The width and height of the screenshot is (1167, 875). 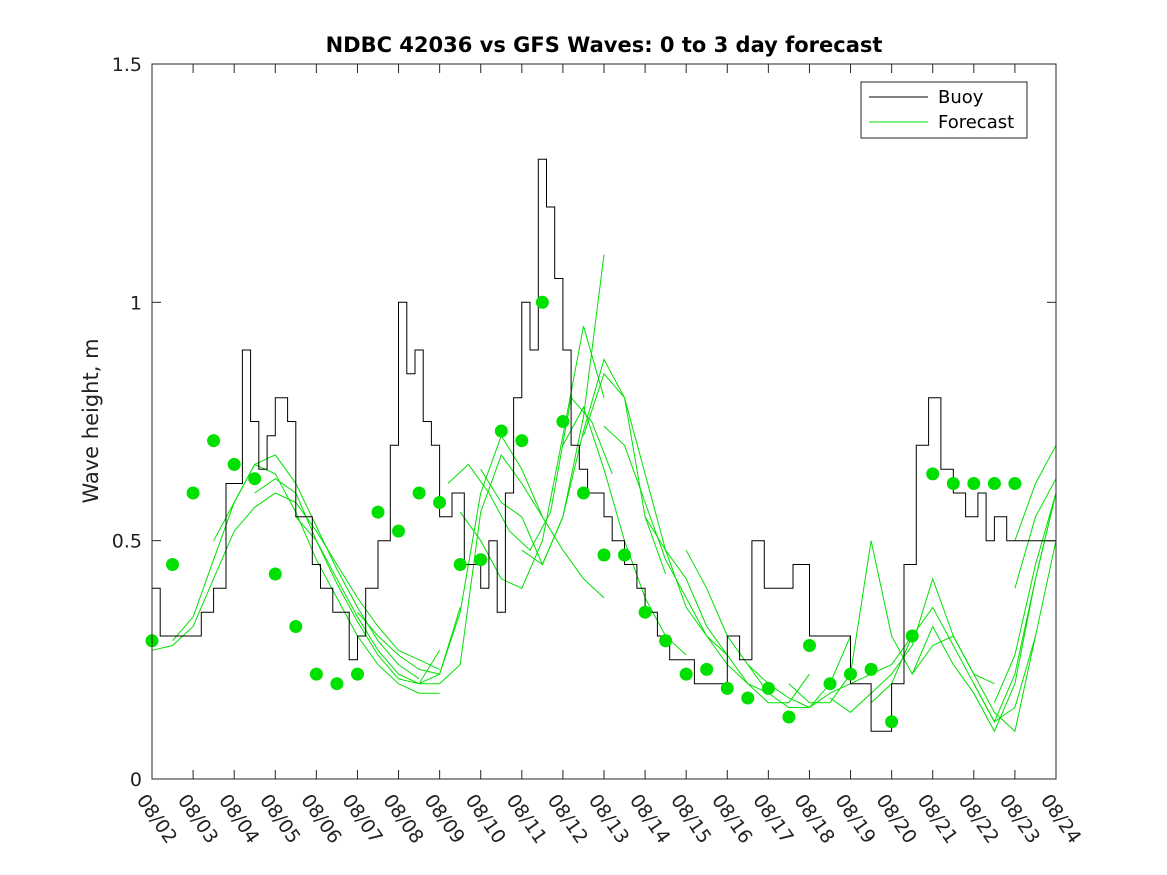 What do you see at coordinates (896, 818) in the screenshot?
I see `x-tick-label: 08/20` at bounding box center [896, 818].